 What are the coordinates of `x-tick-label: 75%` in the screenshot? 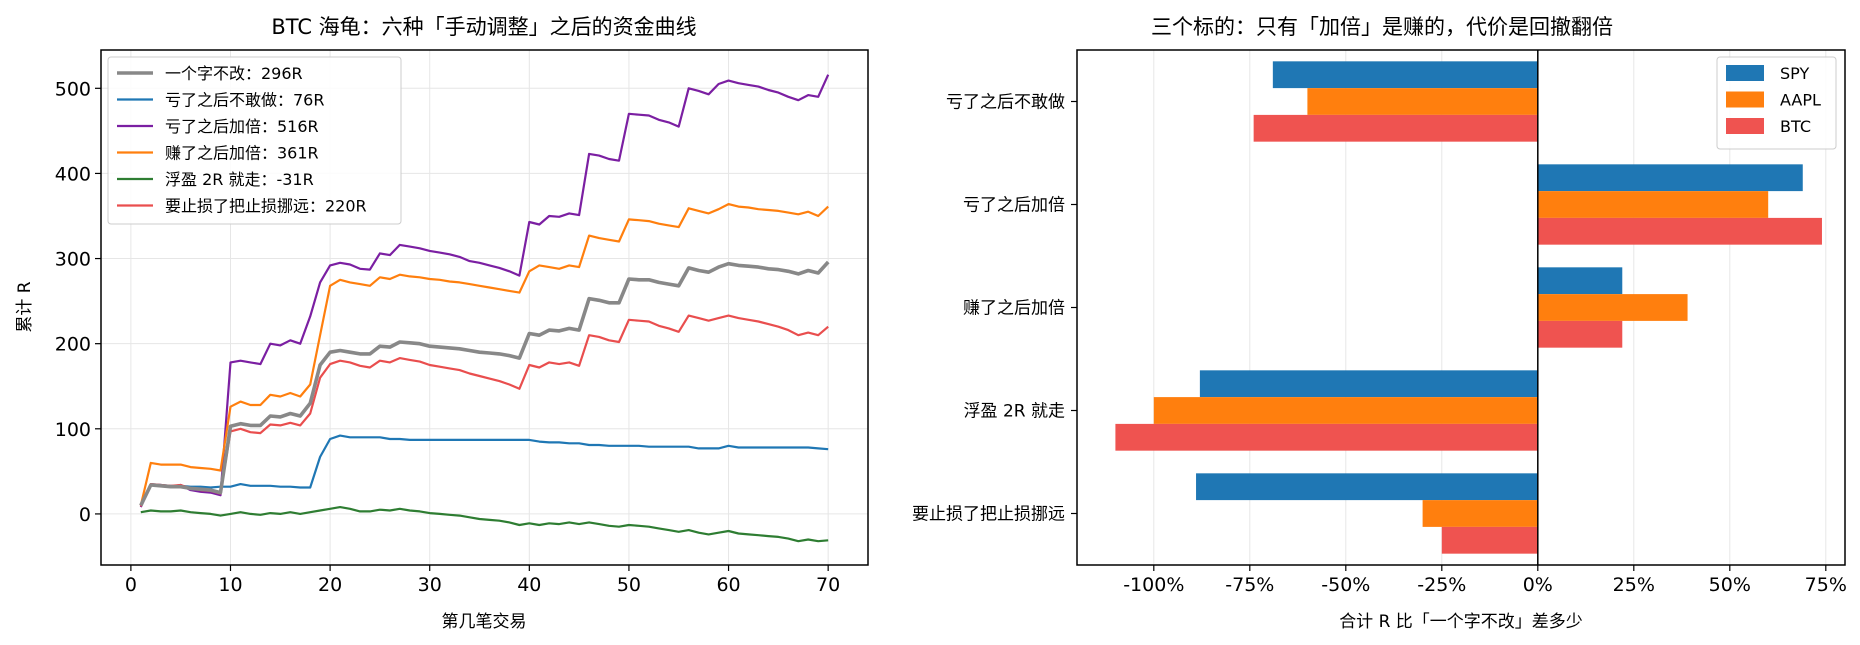 It's located at (1826, 585).